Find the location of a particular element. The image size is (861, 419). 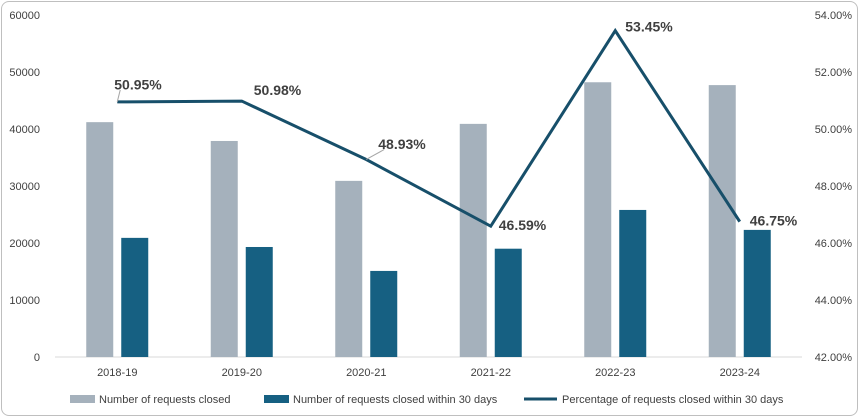

line-data-label: 46.59% is located at coordinates (523, 225).